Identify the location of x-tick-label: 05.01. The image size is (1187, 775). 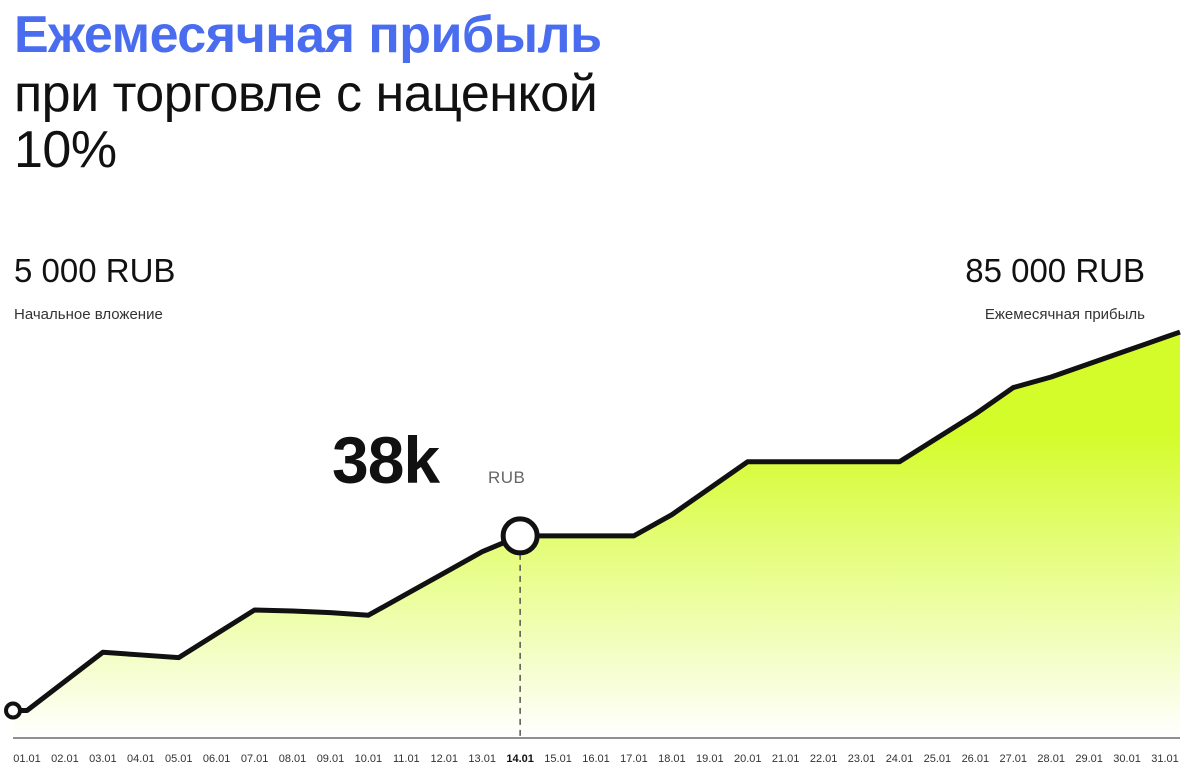
(179, 759).